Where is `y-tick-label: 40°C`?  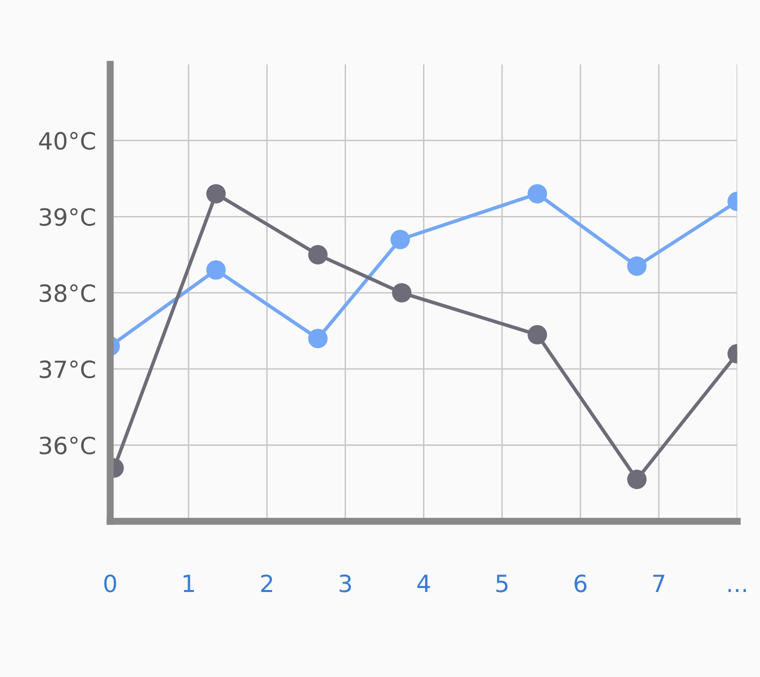
y-tick-label: 40°C is located at coordinates (67, 141).